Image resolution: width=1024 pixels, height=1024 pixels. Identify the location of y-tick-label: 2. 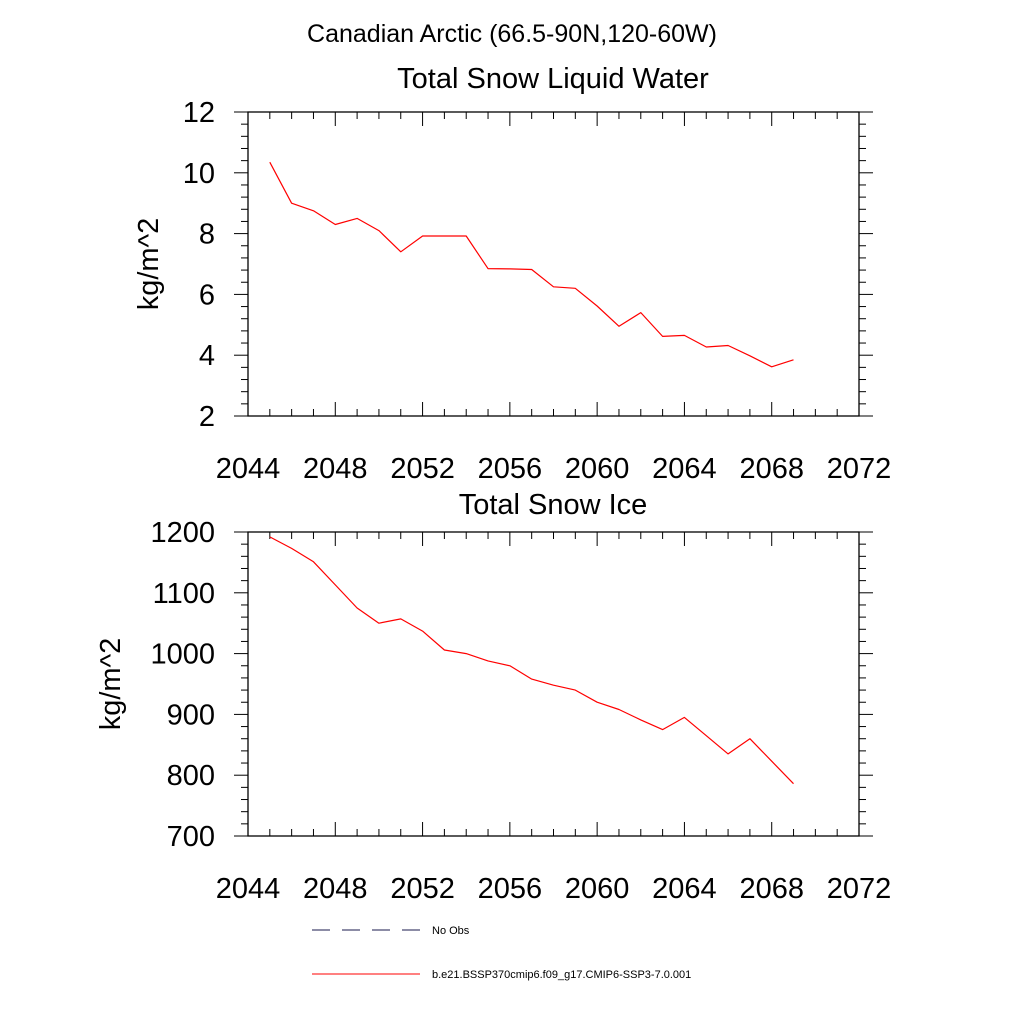
(207, 417).